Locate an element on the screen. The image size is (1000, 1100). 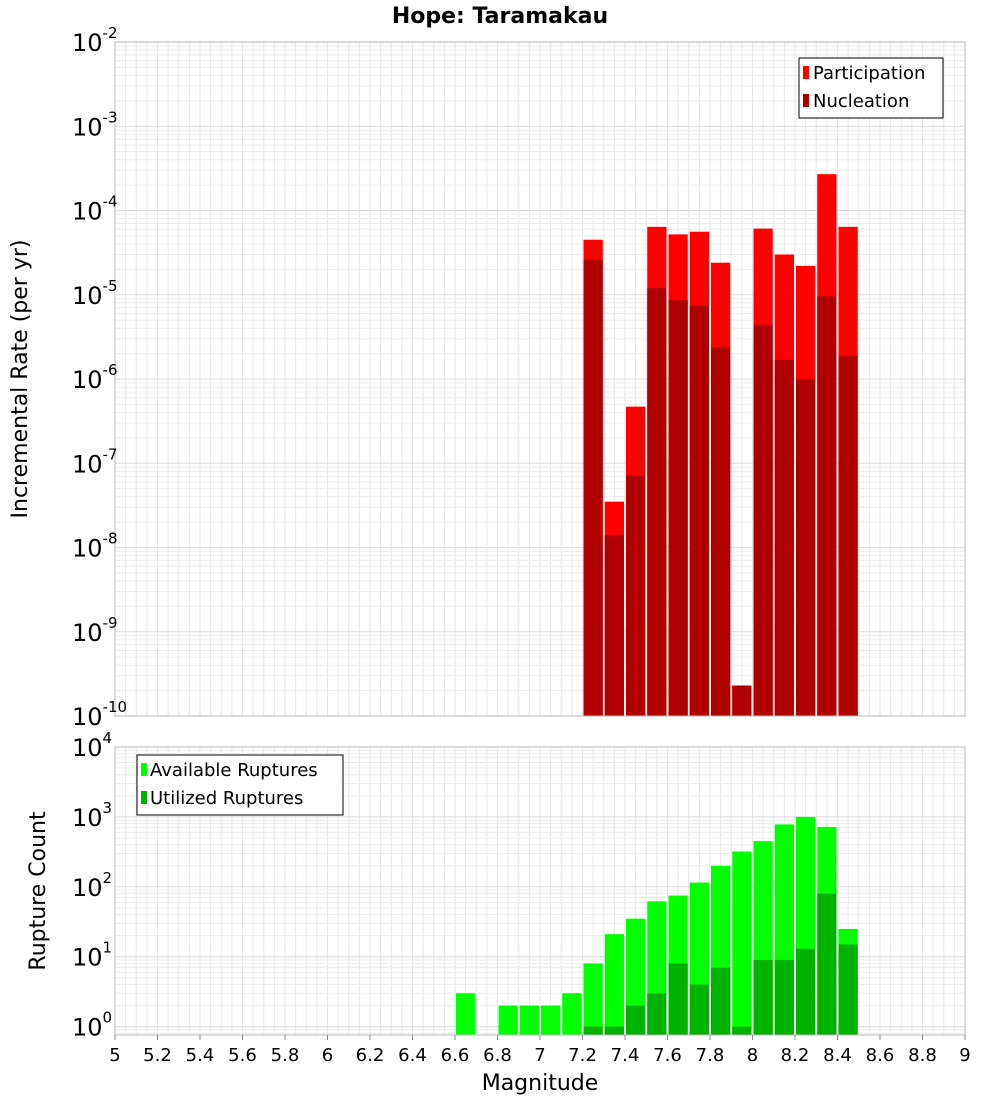
rate-y-axis-label: Incremental Rate (per yr) is located at coordinates (20, 379).